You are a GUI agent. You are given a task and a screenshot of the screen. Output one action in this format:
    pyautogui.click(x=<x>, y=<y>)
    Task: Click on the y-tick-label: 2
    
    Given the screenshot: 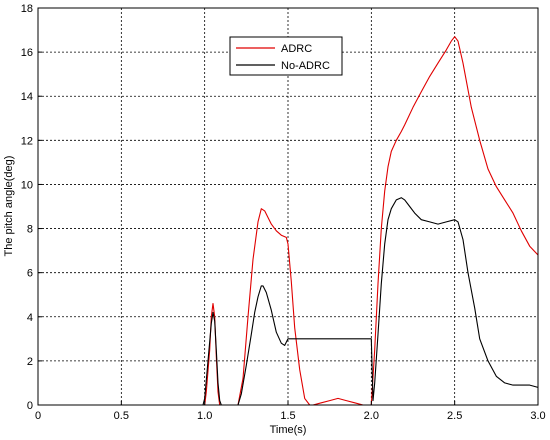 What is the action you would take?
    pyautogui.click(x=30, y=362)
    